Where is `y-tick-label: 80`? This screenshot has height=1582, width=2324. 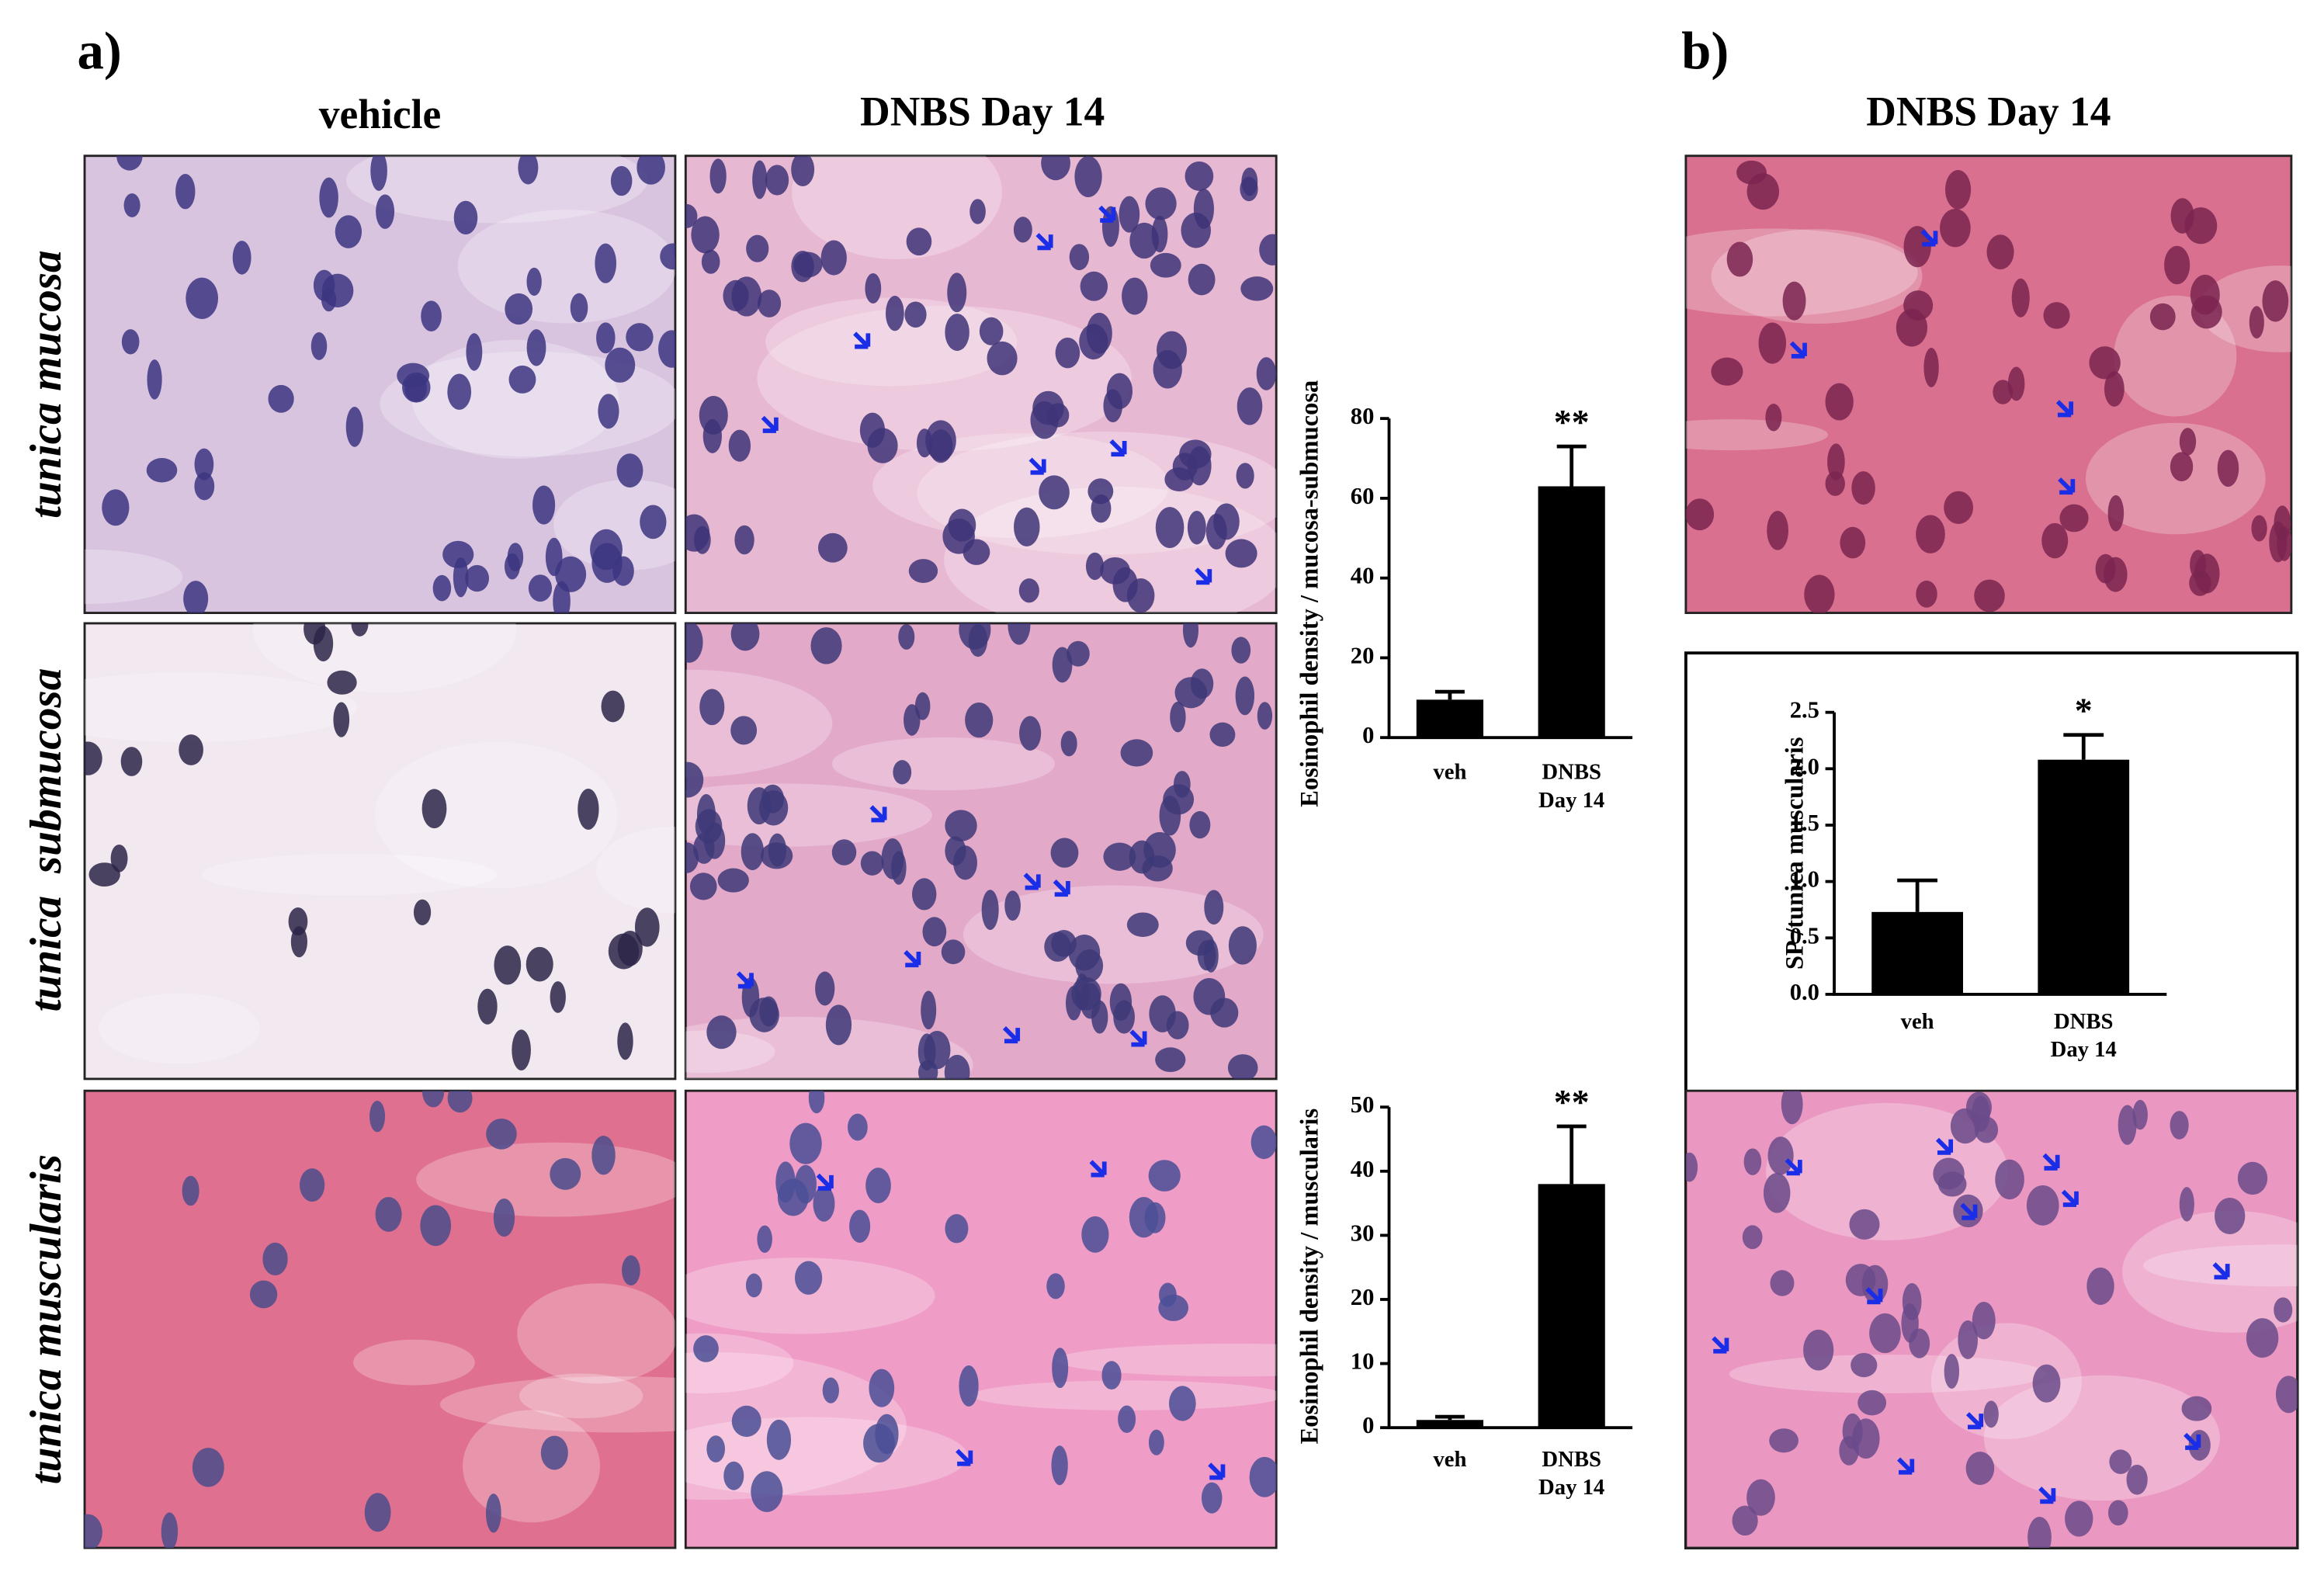
y-tick-label: 80 is located at coordinates (1363, 416).